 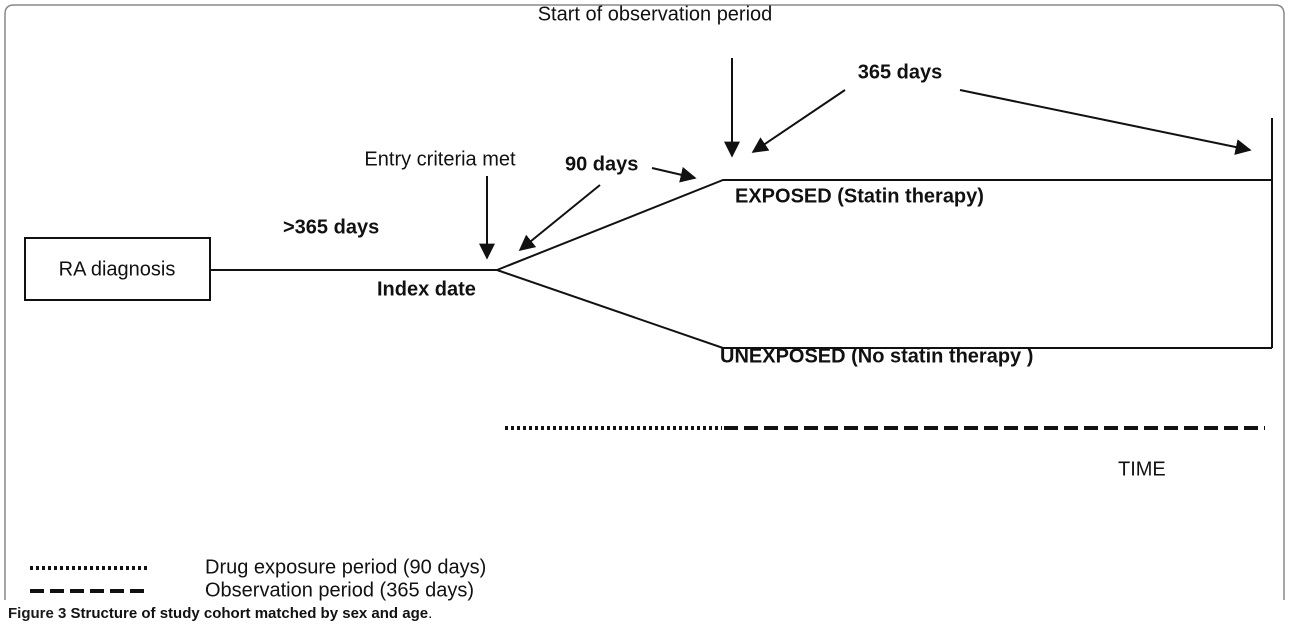 What do you see at coordinates (655, 14) in the screenshot?
I see `label: Start of observation period` at bounding box center [655, 14].